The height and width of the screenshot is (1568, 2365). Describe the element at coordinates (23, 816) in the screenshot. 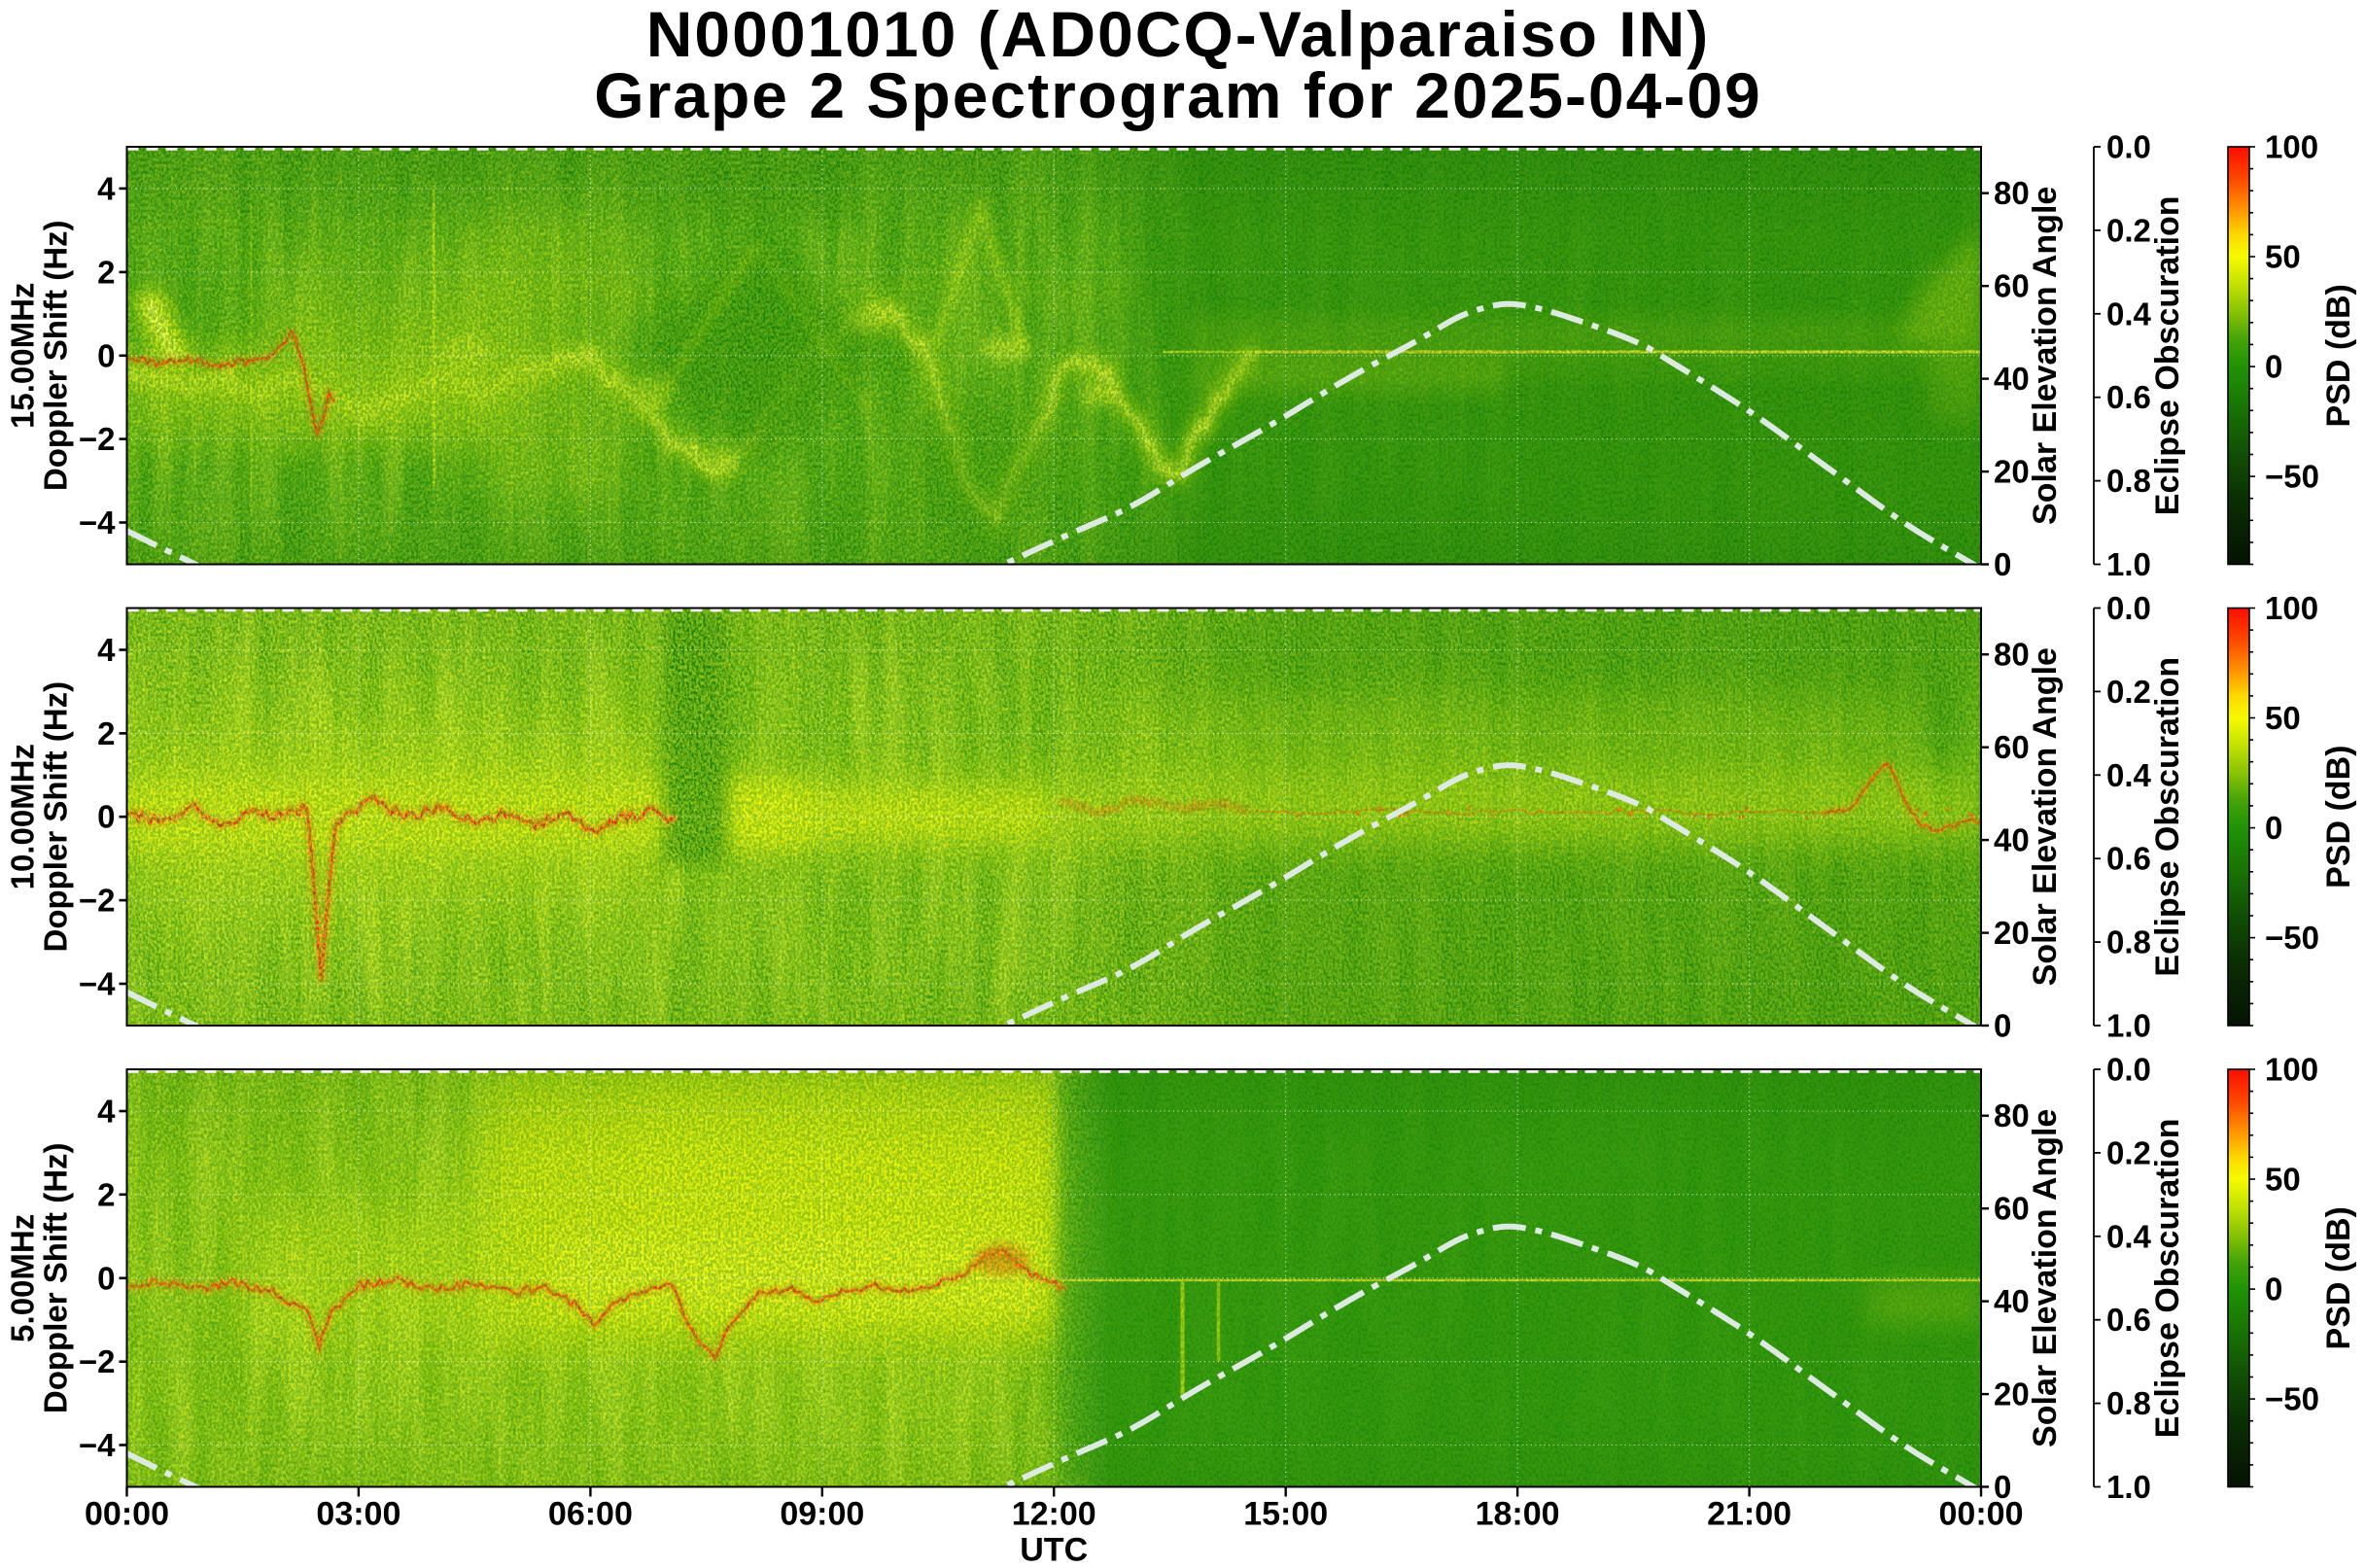

I see `svg-text: 10.00MHz` at that location.